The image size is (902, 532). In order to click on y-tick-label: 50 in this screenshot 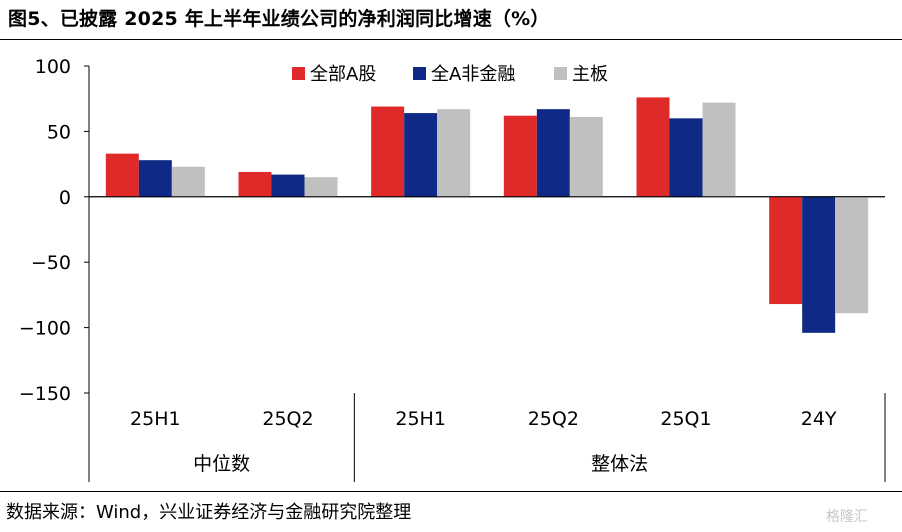, I will do `click(59, 132)`.